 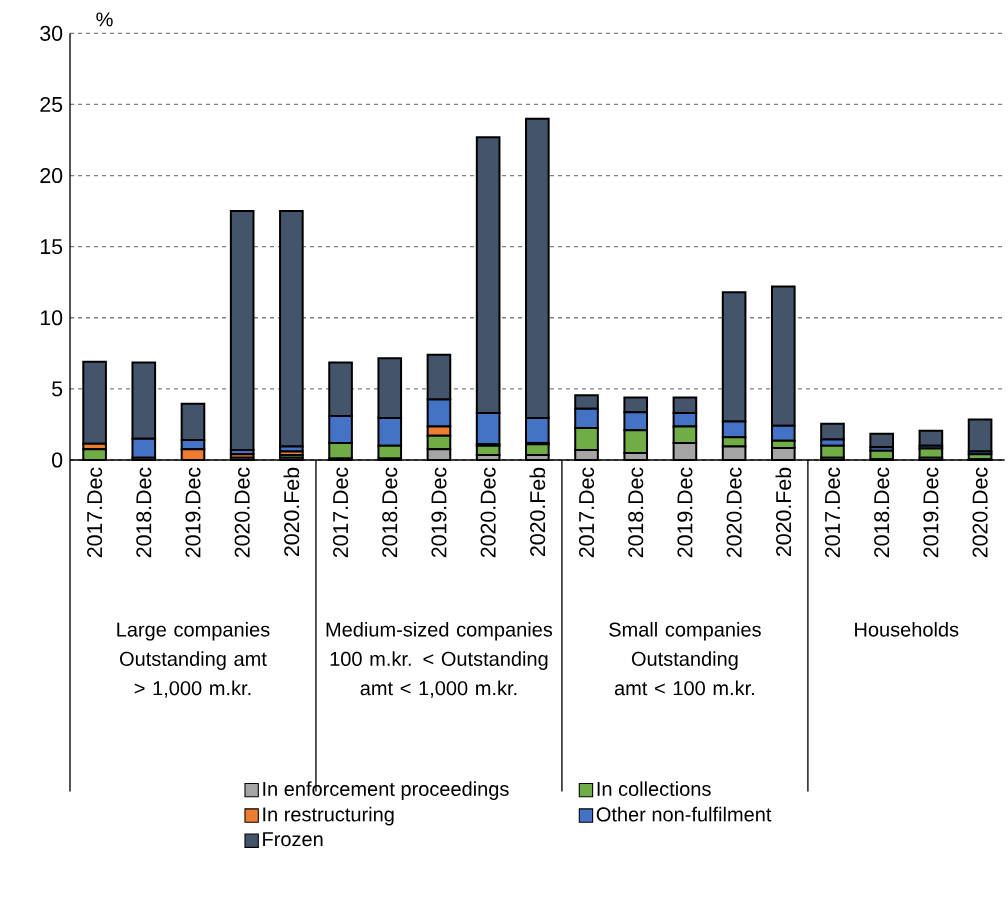 I want to click on legend-label: Other non-fulfilment, so click(x=684, y=814).